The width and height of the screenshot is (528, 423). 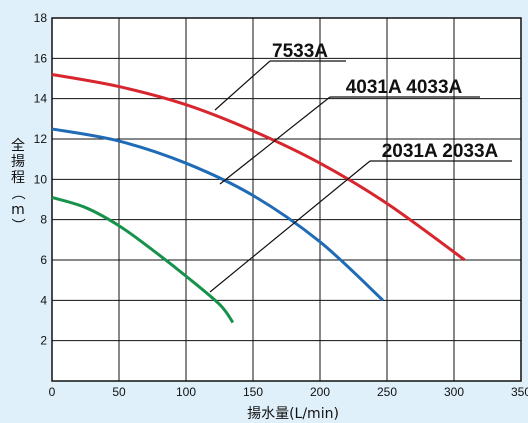 What do you see at coordinates (454, 392) in the screenshot?
I see `x-tick-label: 300` at bounding box center [454, 392].